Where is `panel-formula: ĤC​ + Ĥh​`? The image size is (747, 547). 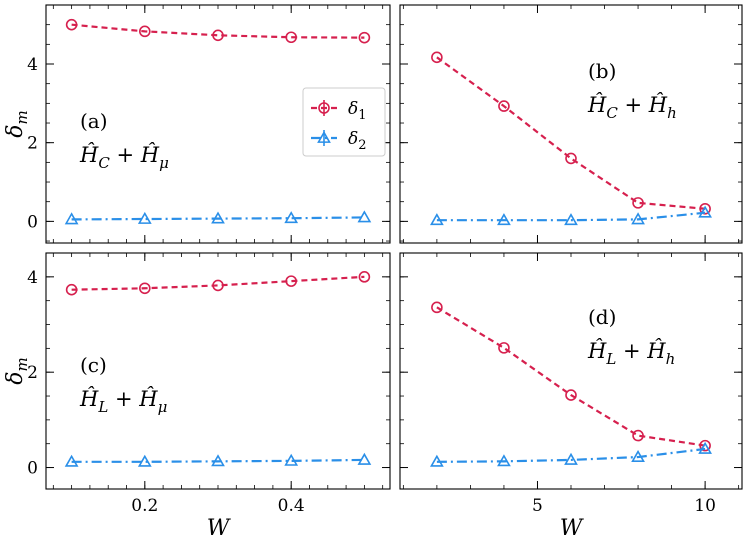
panel-formula: ĤC​ + Ĥh​ is located at coordinates (632, 107).